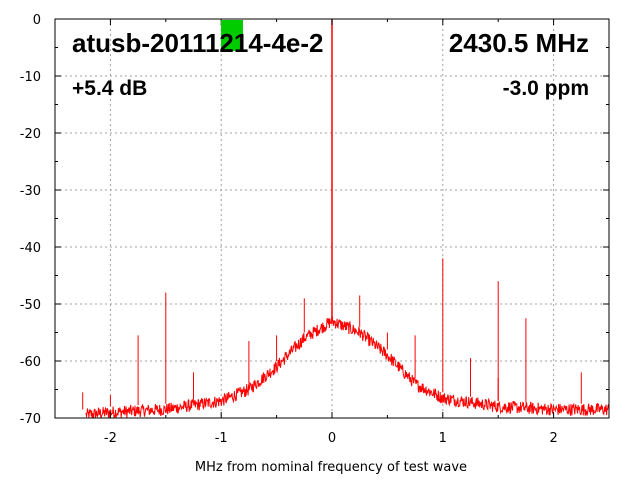 Image resolution: width=640 pixels, height=480 pixels. I want to click on x-tick-label: 2, so click(553, 438).